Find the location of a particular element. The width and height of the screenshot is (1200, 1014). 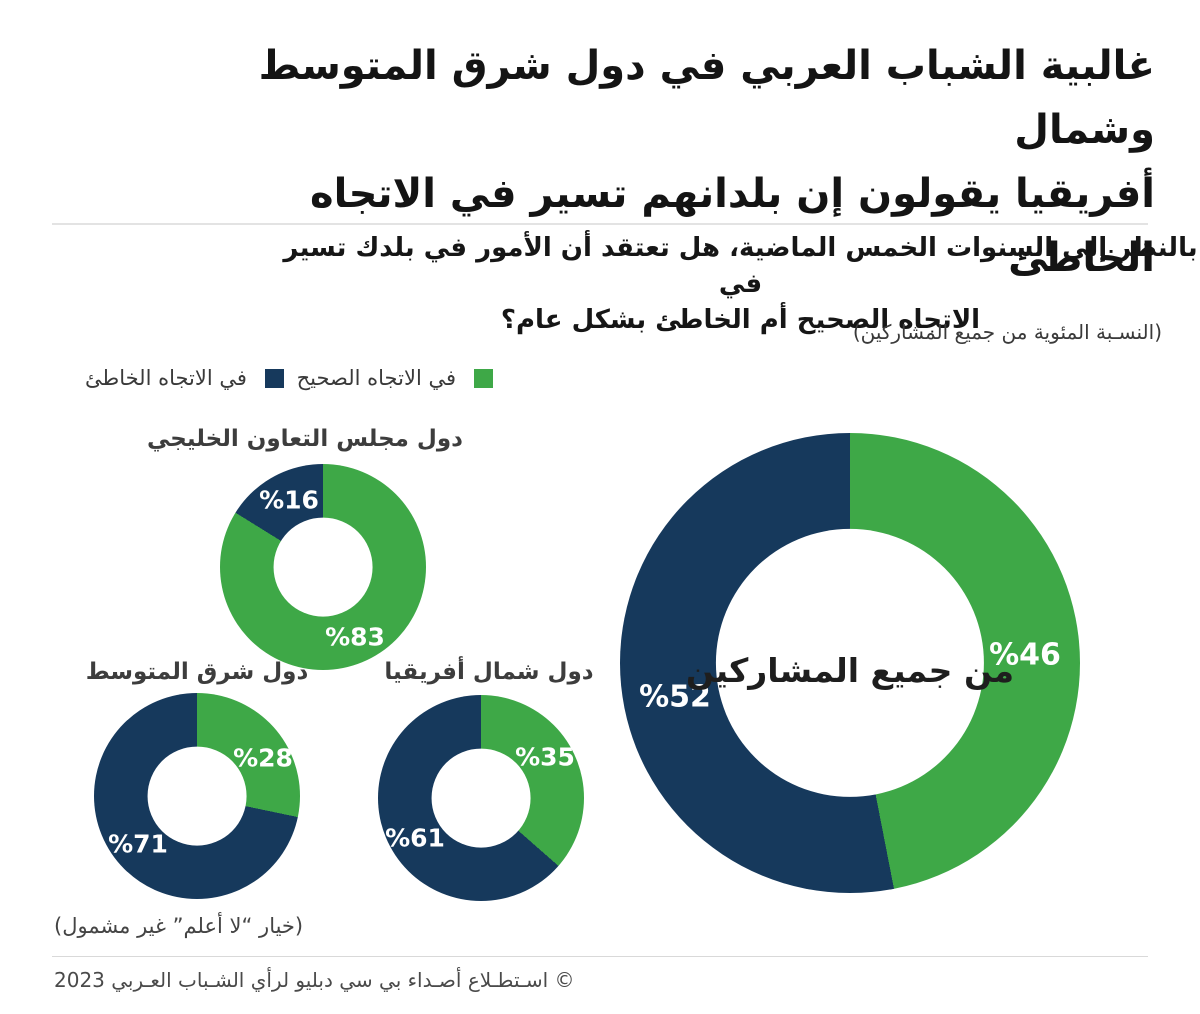

navy-swatch-icon is located at coordinates (274, 378).